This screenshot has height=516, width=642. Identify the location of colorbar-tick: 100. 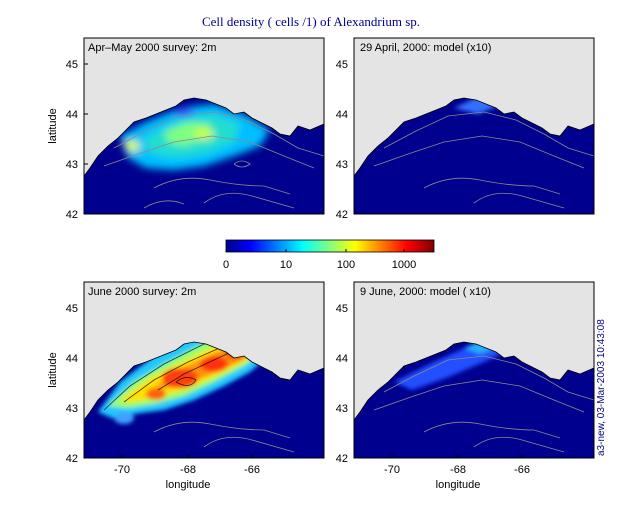
(346, 265).